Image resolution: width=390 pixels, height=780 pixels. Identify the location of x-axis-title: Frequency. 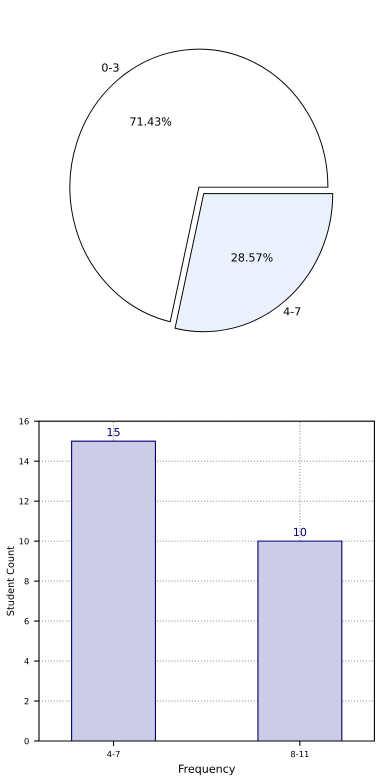
(207, 770).